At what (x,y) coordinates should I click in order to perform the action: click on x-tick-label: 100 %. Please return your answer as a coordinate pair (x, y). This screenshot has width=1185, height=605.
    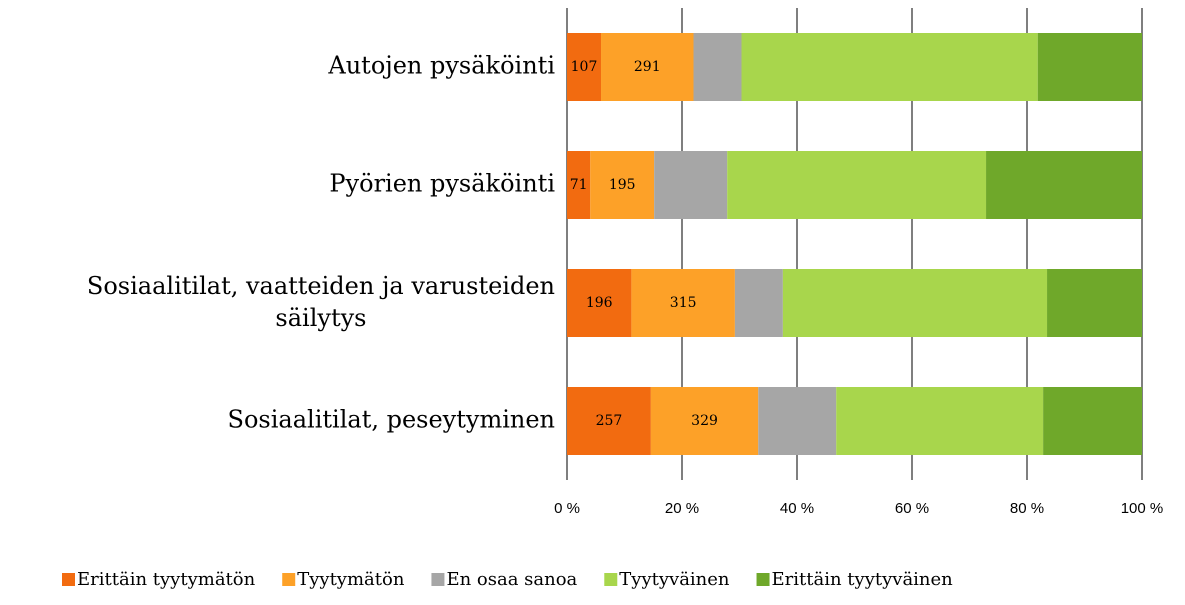
    Looking at the image, I should click on (1142, 508).